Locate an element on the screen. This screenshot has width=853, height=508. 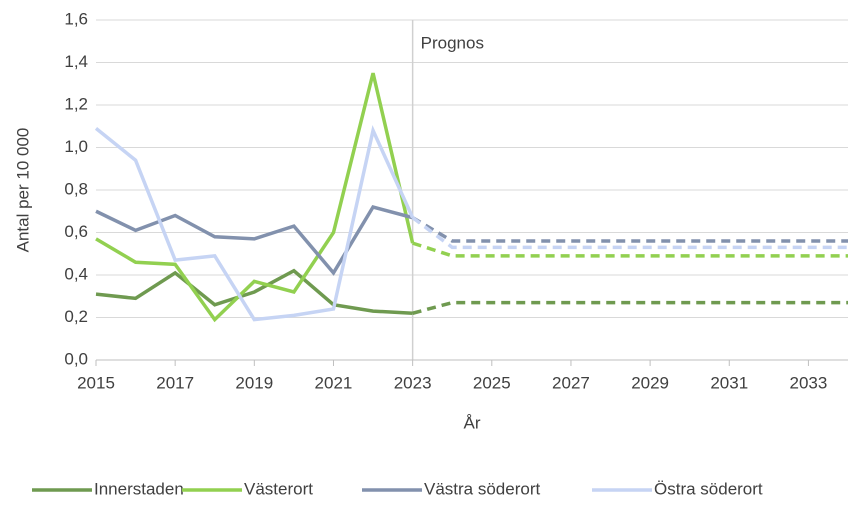
x-tick-label: 2021 is located at coordinates (334, 382).